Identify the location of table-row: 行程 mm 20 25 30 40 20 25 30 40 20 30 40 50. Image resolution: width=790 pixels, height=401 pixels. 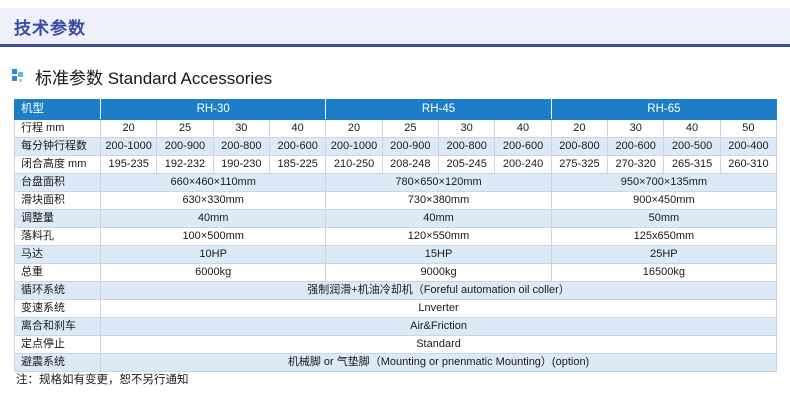
(396, 128).